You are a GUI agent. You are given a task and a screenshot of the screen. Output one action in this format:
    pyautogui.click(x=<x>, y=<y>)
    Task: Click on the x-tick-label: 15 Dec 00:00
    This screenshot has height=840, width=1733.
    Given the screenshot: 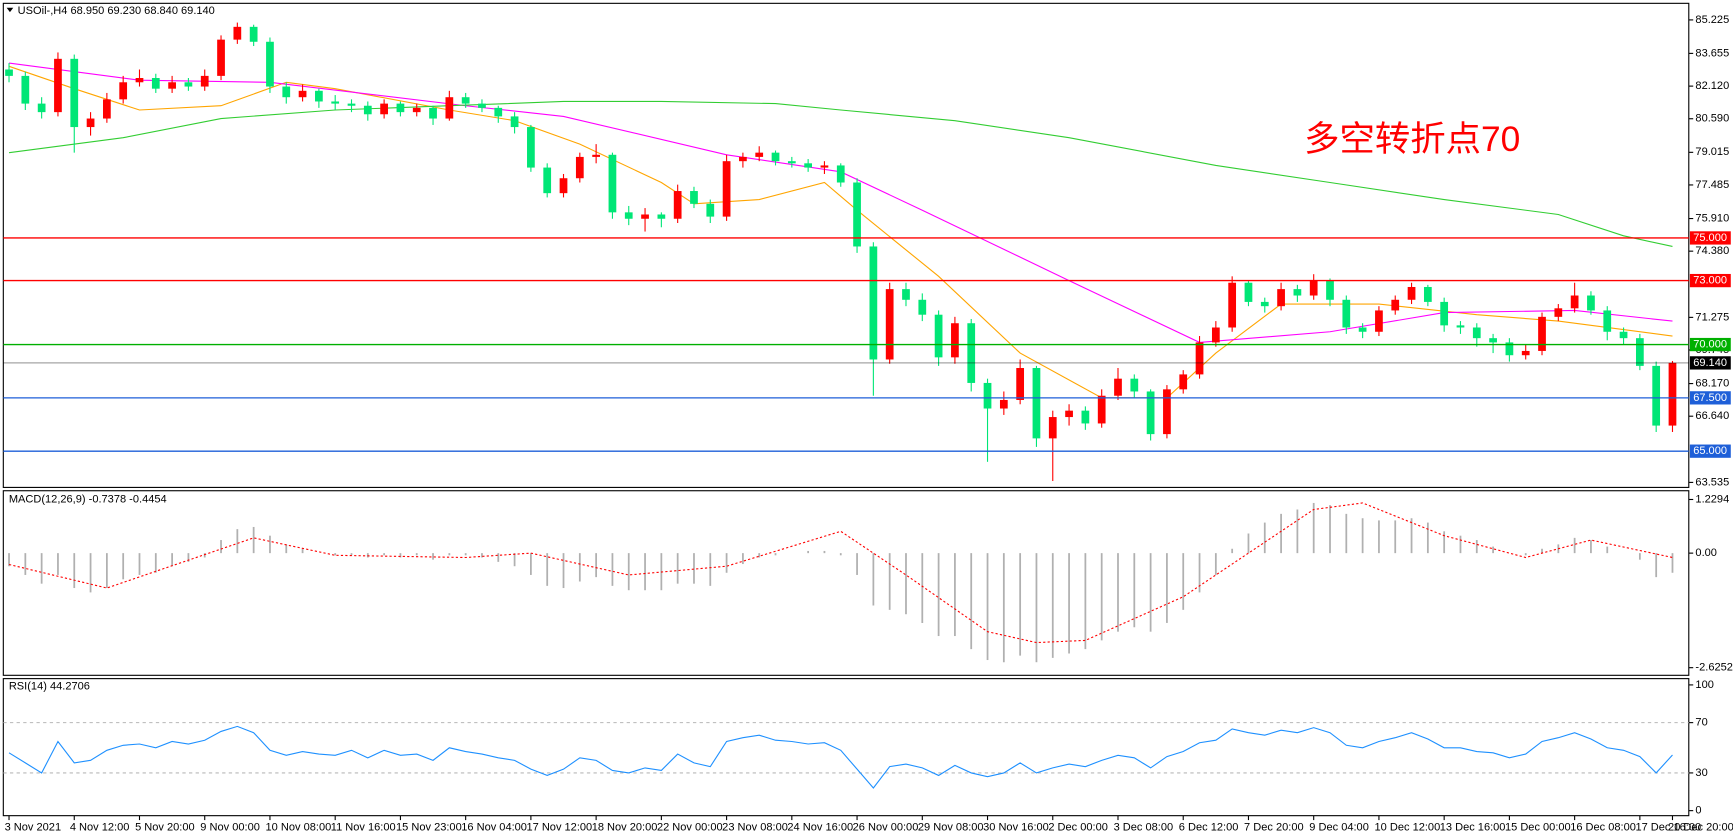 What is the action you would take?
    pyautogui.click(x=1538, y=828)
    